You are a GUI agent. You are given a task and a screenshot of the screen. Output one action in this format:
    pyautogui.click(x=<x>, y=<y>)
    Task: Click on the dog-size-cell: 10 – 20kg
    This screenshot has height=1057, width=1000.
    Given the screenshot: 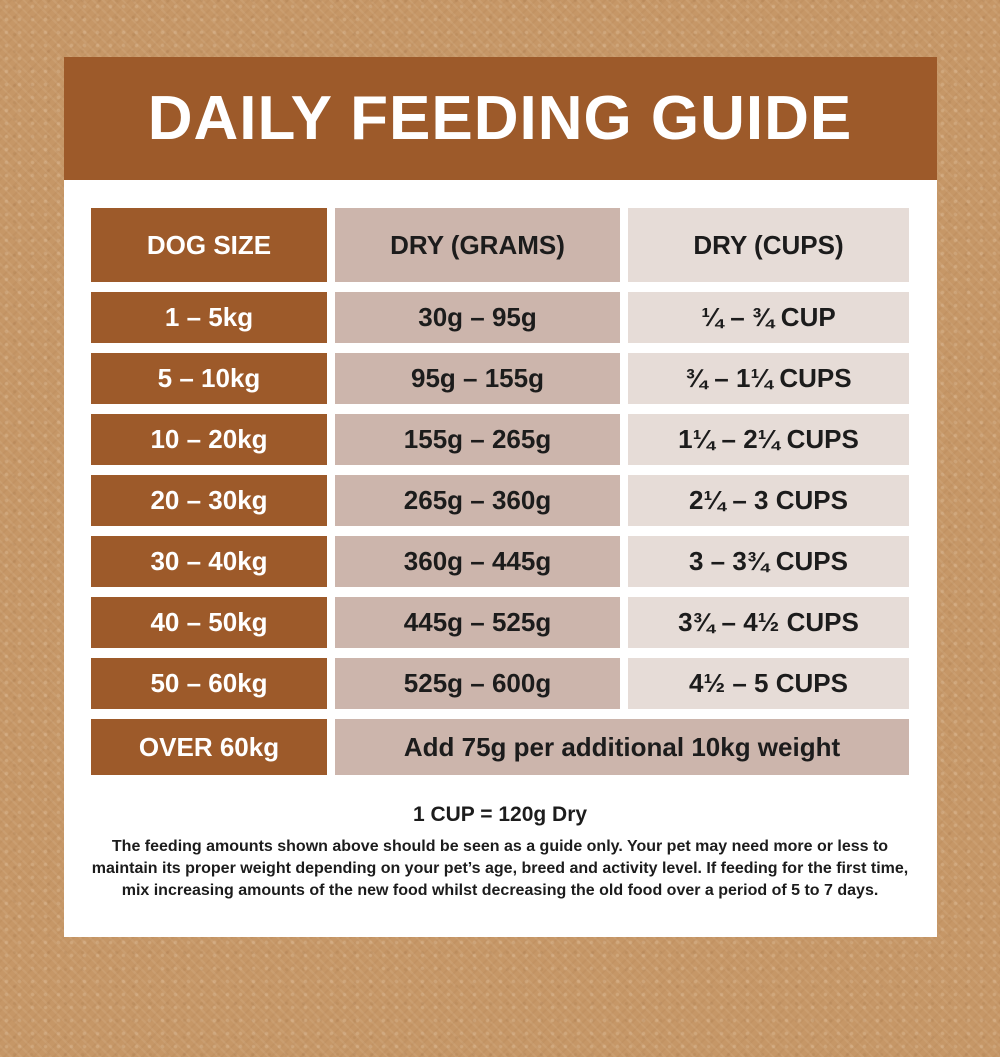 What is the action you would take?
    pyautogui.click(x=209, y=439)
    